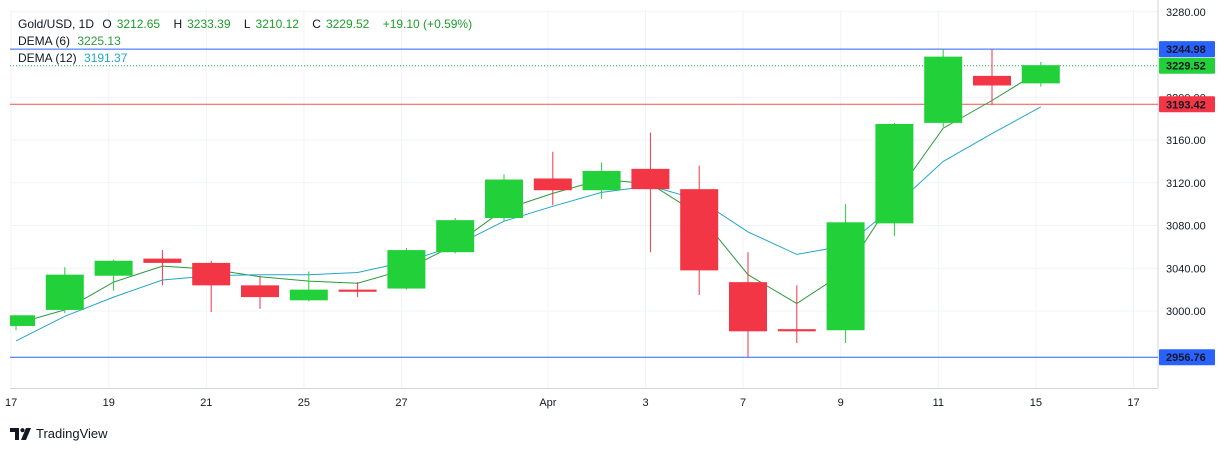 The image size is (1231, 452). I want to click on y-tick-label-0: 3000.00, so click(1186, 312).